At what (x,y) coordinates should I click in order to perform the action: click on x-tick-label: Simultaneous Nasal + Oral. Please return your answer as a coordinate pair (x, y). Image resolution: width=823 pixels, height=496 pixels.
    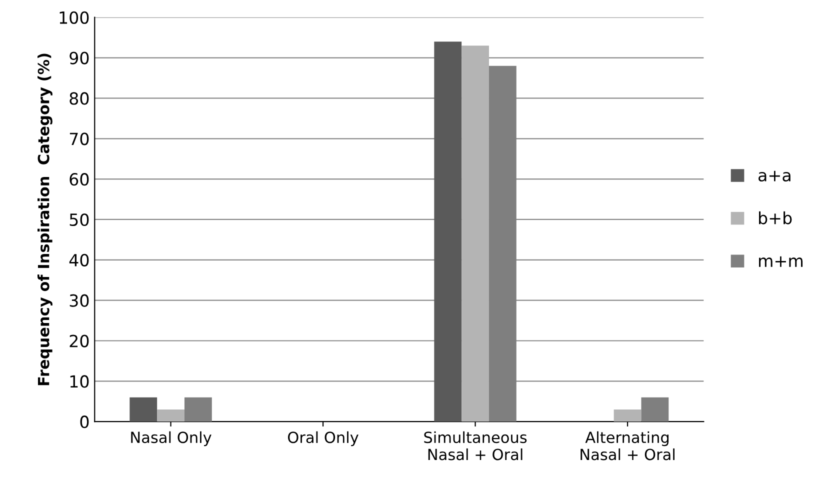
    Looking at the image, I should click on (475, 445).